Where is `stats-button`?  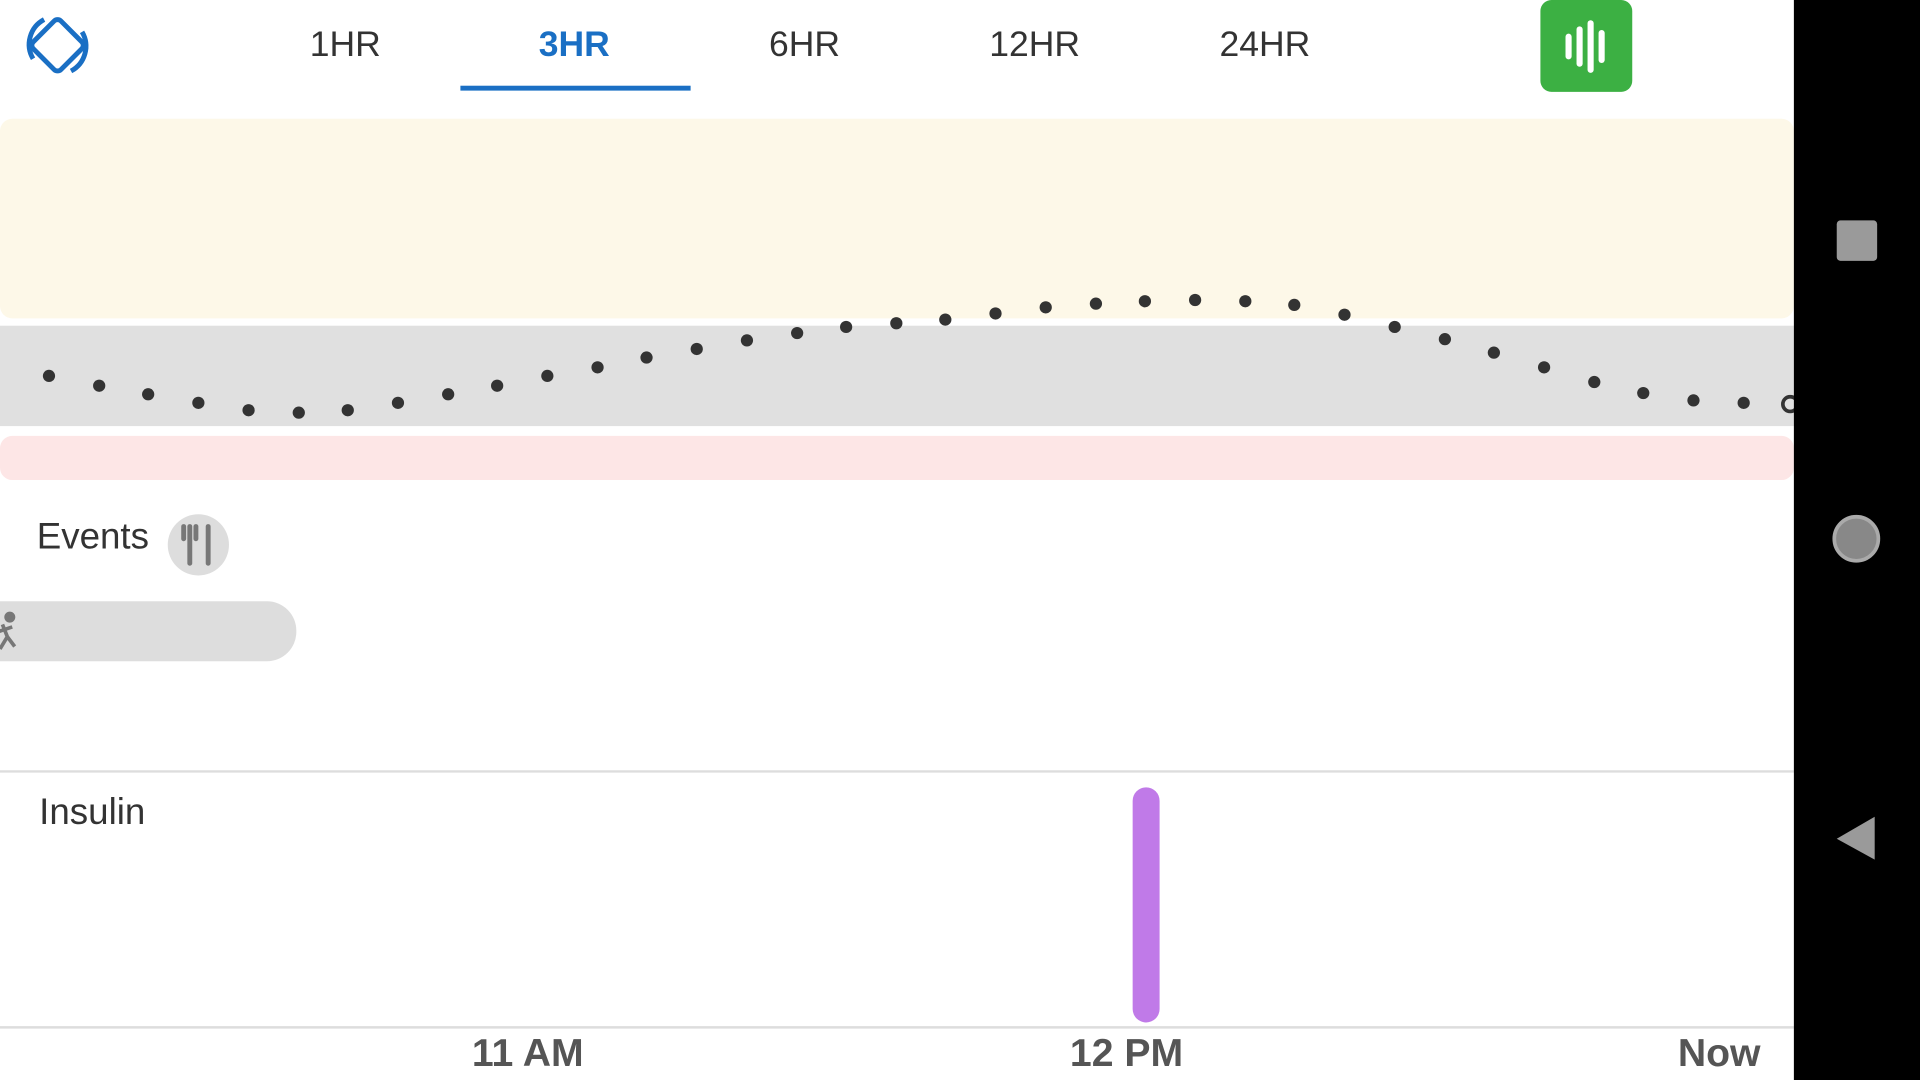
stats-button is located at coordinates (1586, 46).